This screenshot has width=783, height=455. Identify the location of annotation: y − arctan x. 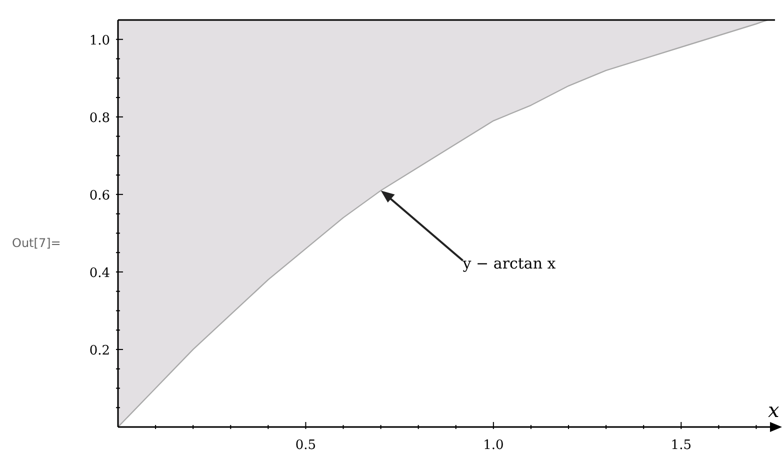
(509, 263).